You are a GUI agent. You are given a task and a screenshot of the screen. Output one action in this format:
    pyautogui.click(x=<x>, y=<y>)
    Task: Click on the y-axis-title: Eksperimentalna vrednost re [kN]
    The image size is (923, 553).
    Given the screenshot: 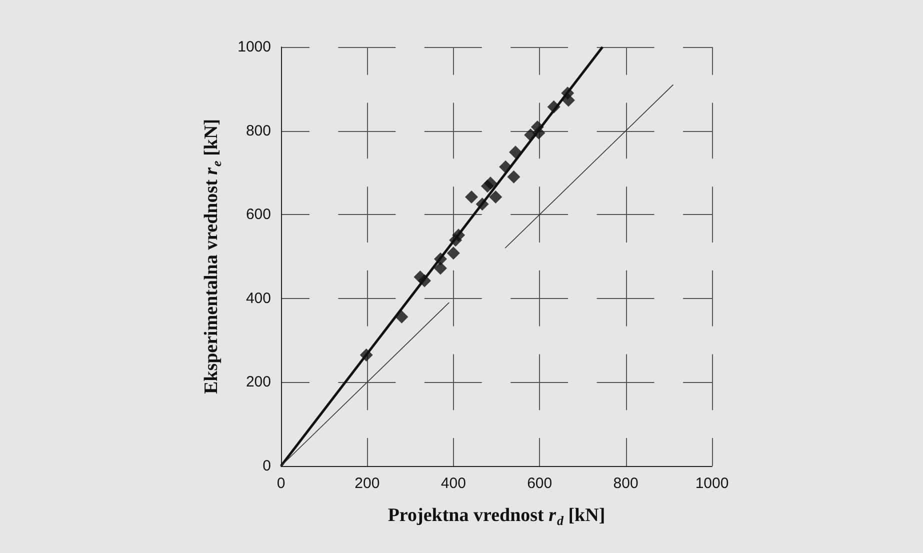 What is the action you would take?
    pyautogui.click(x=212, y=256)
    